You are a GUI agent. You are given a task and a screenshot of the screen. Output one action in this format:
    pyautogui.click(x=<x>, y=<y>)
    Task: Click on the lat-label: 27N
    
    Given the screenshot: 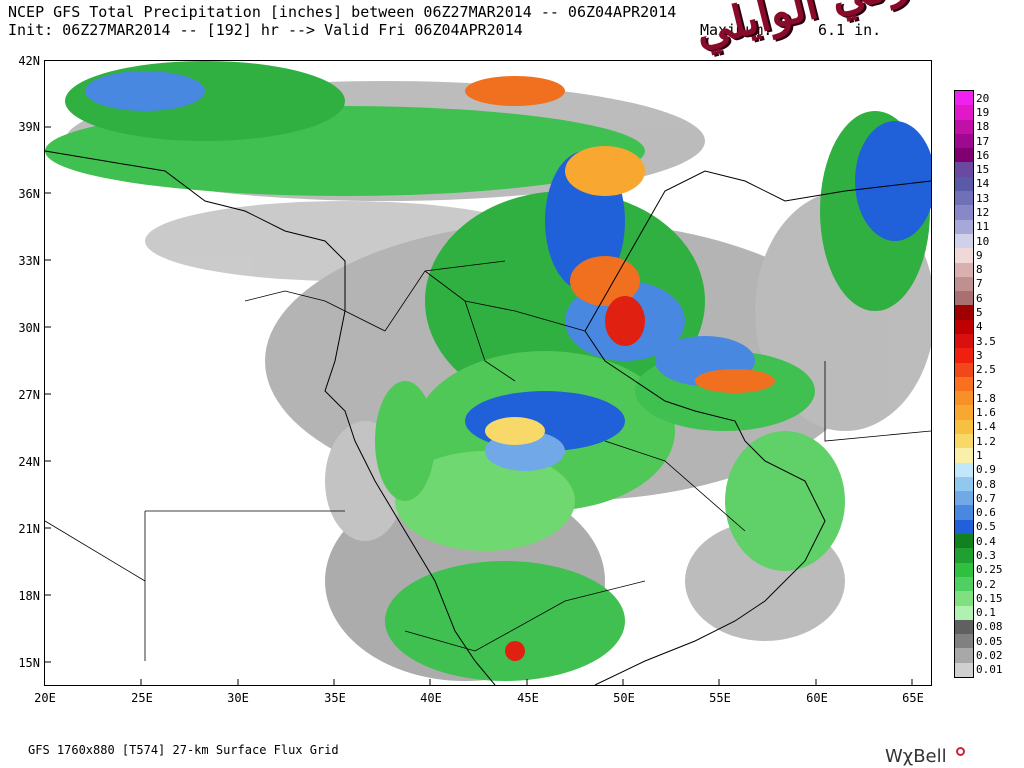 What is the action you would take?
    pyautogui.click(x=29, y=395)
    